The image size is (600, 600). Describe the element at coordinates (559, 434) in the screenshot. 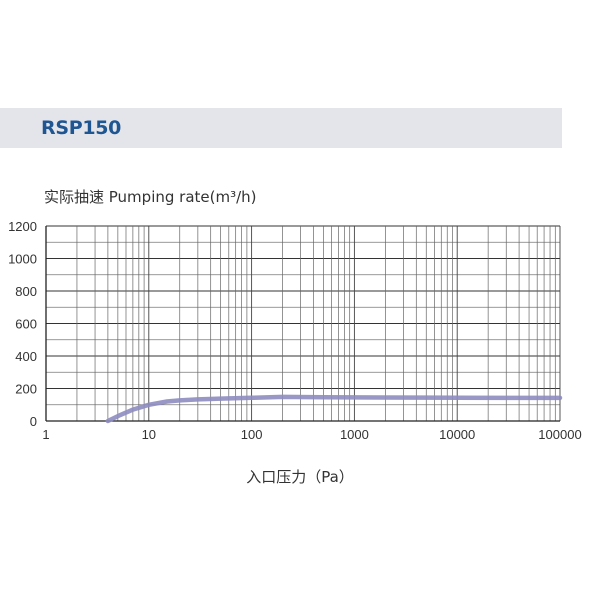

I see `x-tick-label: 100000` at that location.